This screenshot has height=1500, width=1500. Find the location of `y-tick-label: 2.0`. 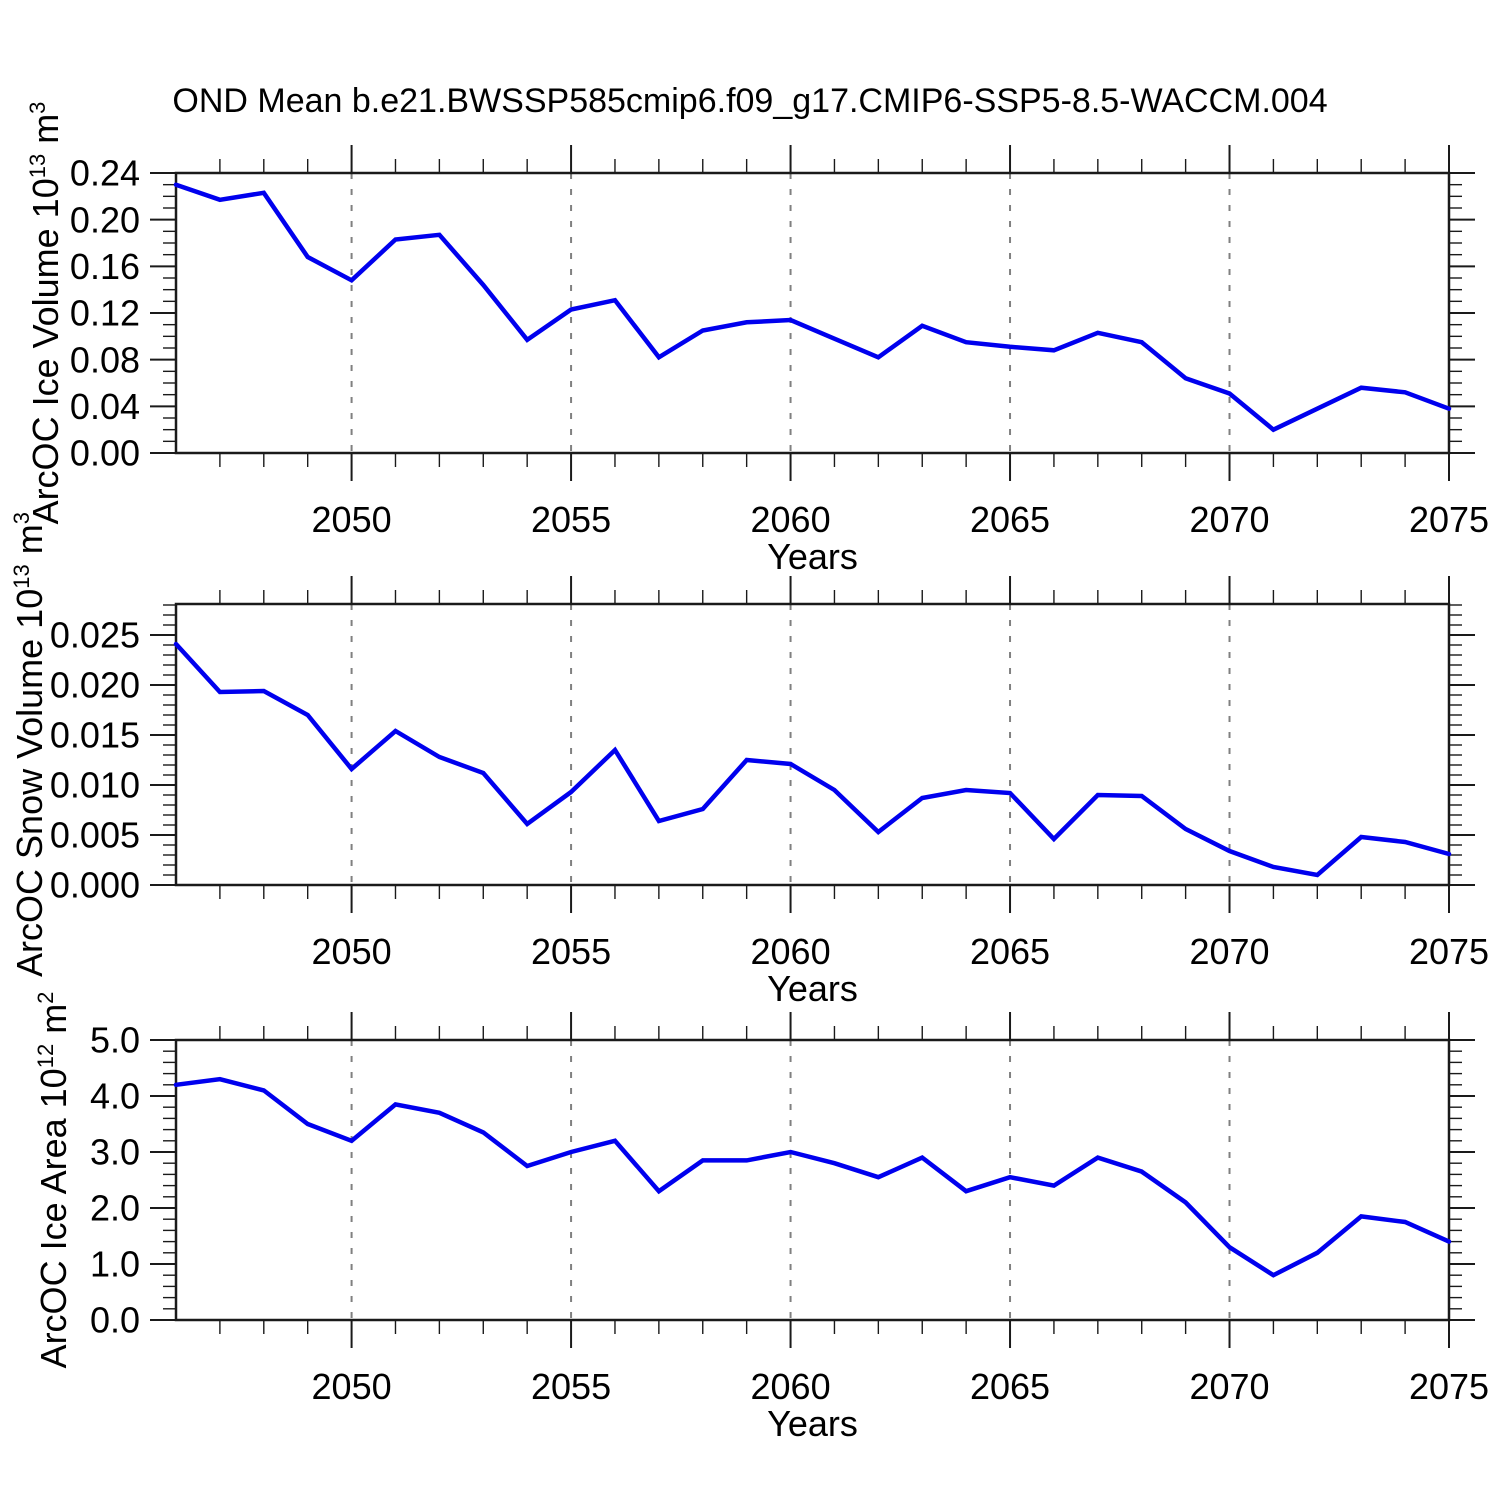

y-tick-label: 2.0 is located at coordinates (115, 1208).